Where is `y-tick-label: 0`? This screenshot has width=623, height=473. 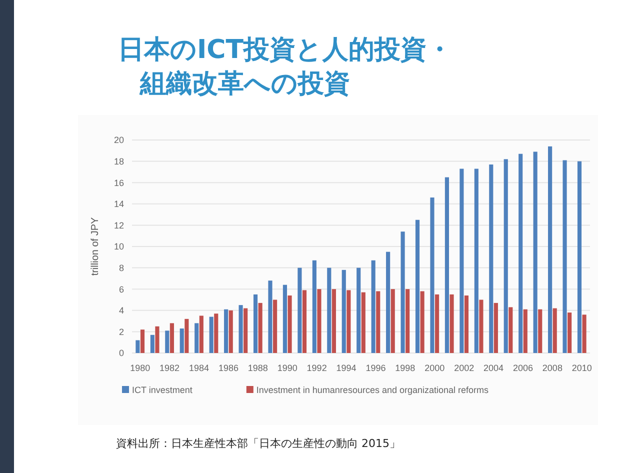 y-tick-label: 0 is located at coordinates (121, 353).